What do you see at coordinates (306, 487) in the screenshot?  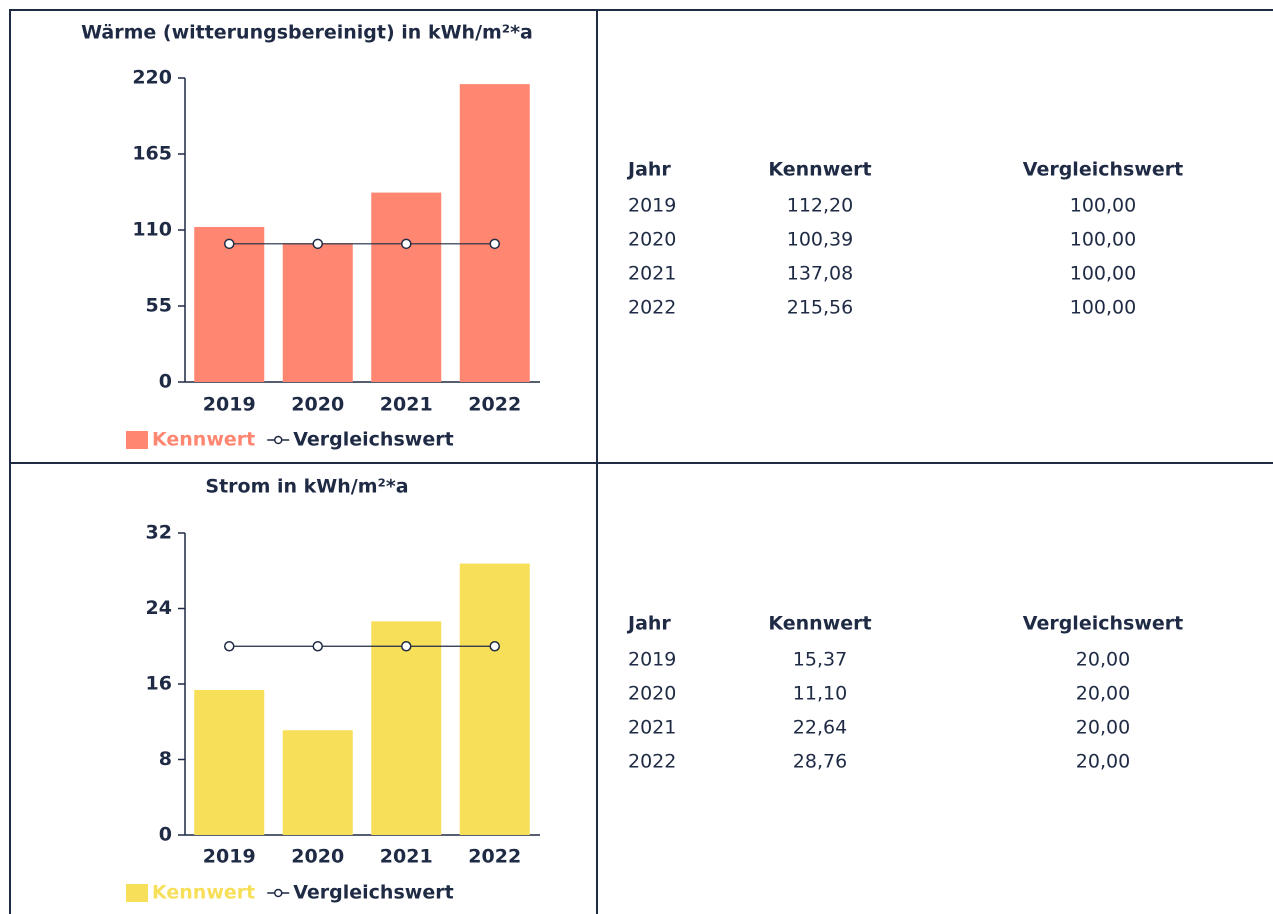 I see `chart-title: Strom in kWh/m²*a` at bounding box center [306, 487].